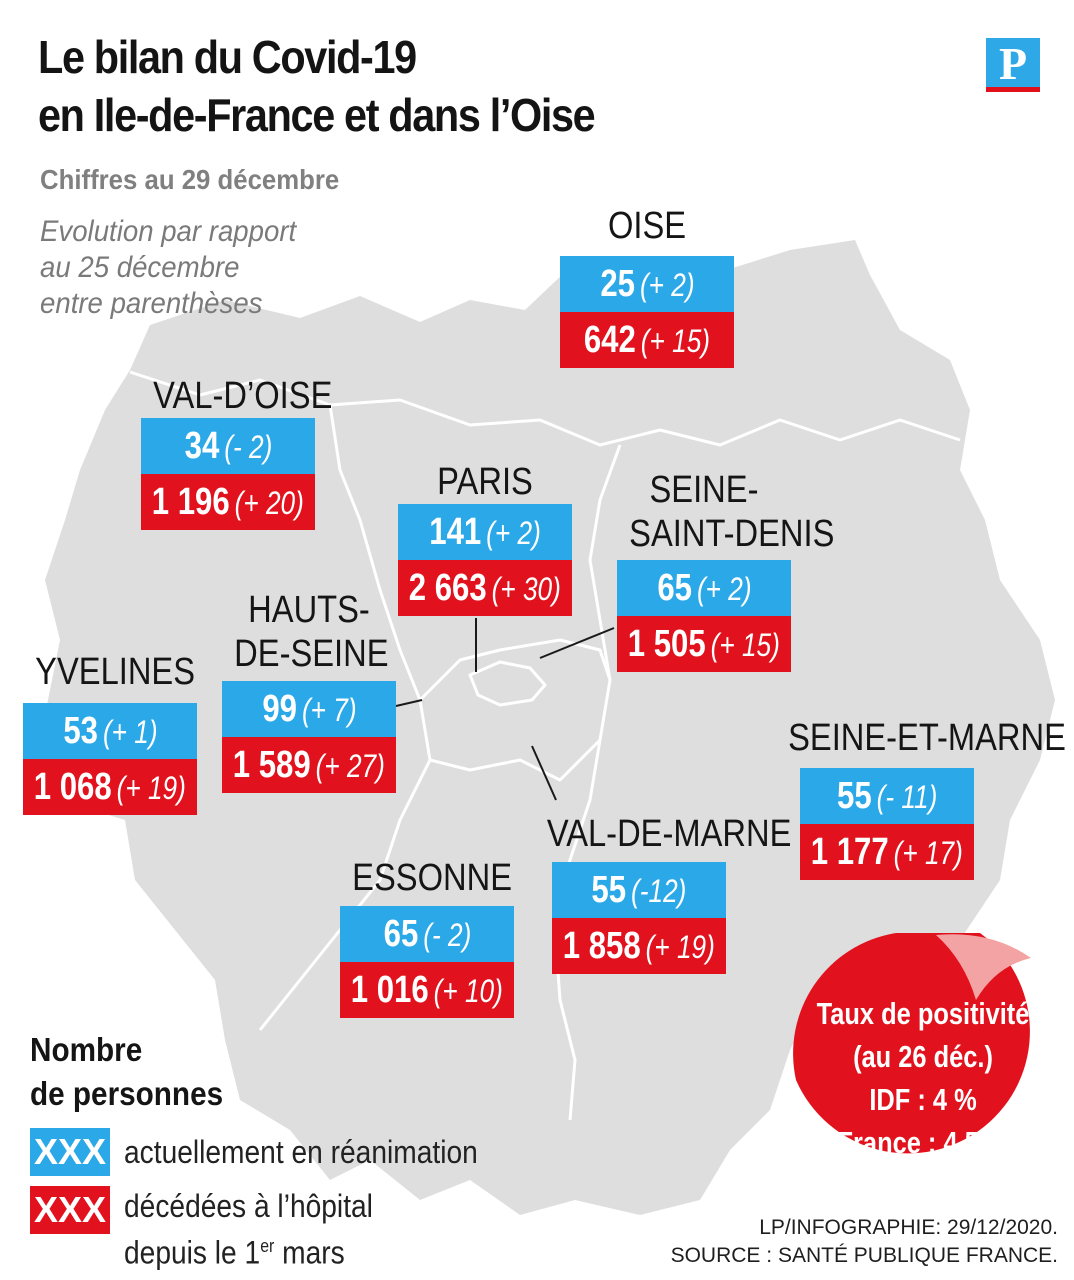 Image resolution: width=1074 pixels, height=1280 pixels. Describe the element at coordinates (80, 730) in the screenshot. I see `icu-value: 53` at that location.